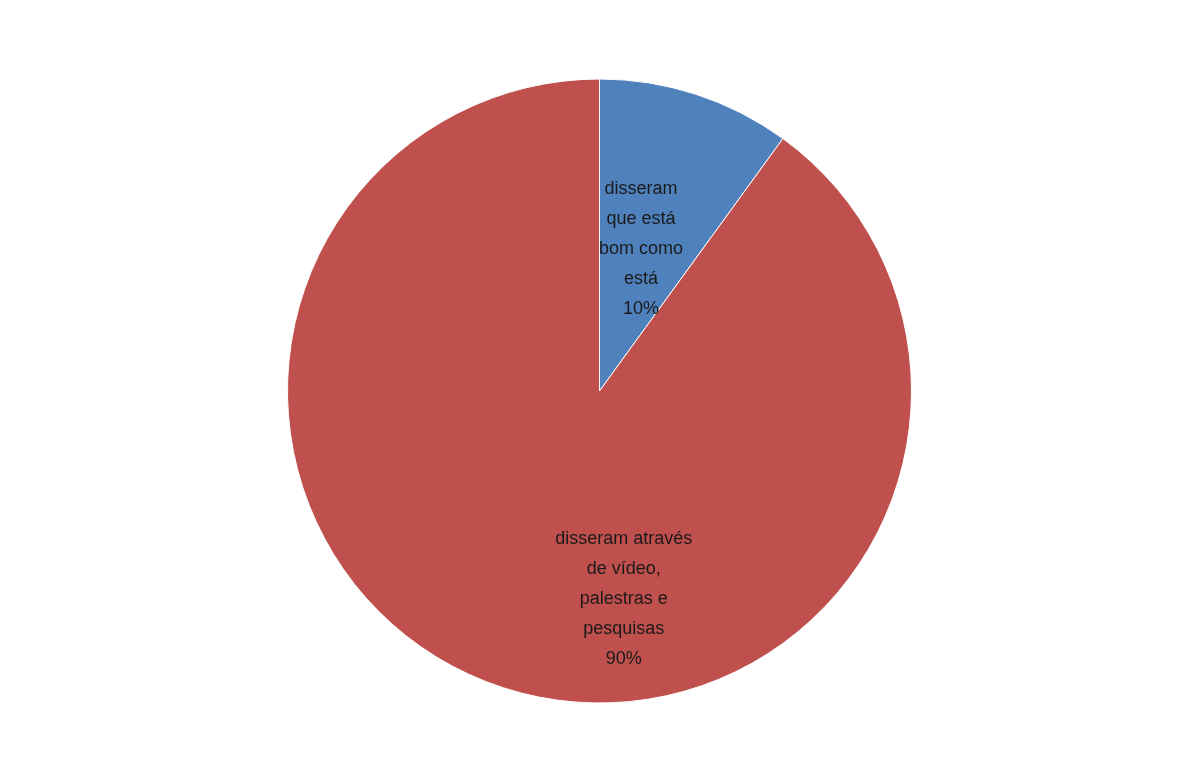 Image resolution: width=1199 pixels, height=782 pixels. What do you see at coordinates (623, 658) in the screenshot?
I see `data-label: 90%` at bounding box center [623, 658].